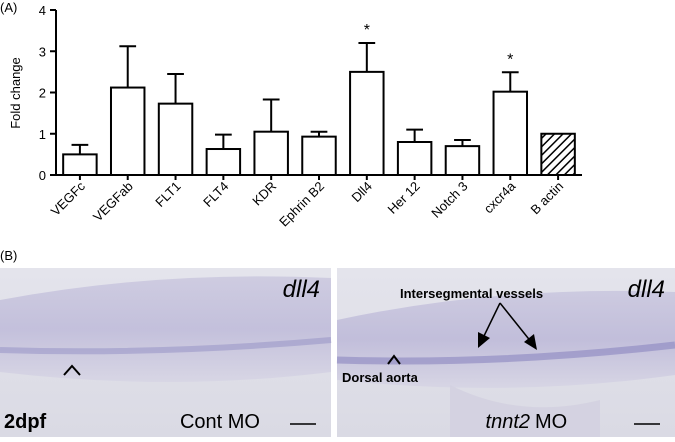 The height and width of the screenshot is (442, 675). What do you see at coordinates (42, 134) in the screenshot?
I see `y-tick-label: 1` at bounding box center [42, 134].